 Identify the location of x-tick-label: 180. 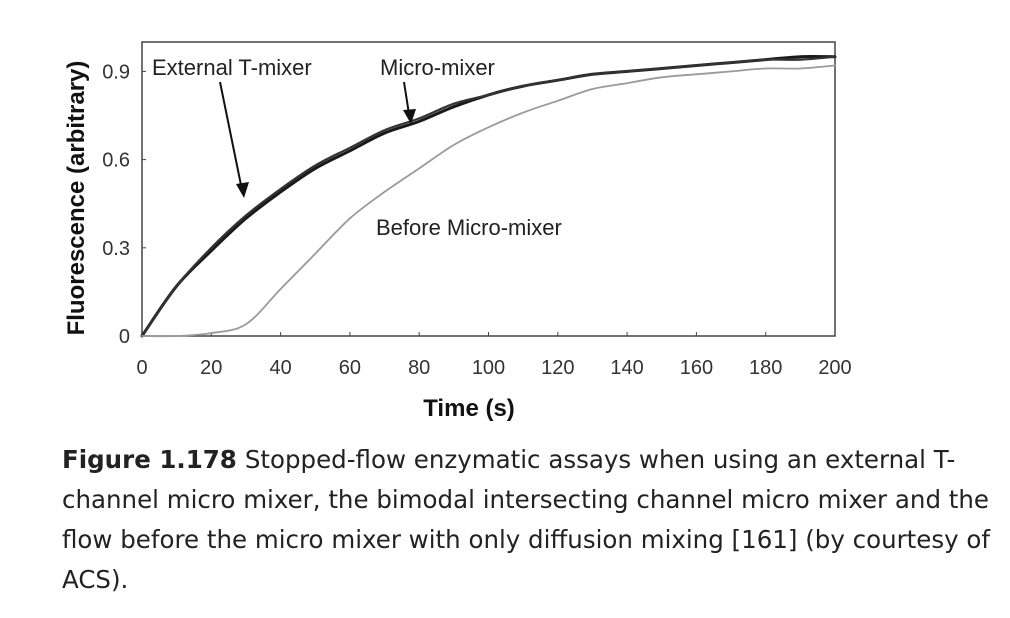
(765, 368).